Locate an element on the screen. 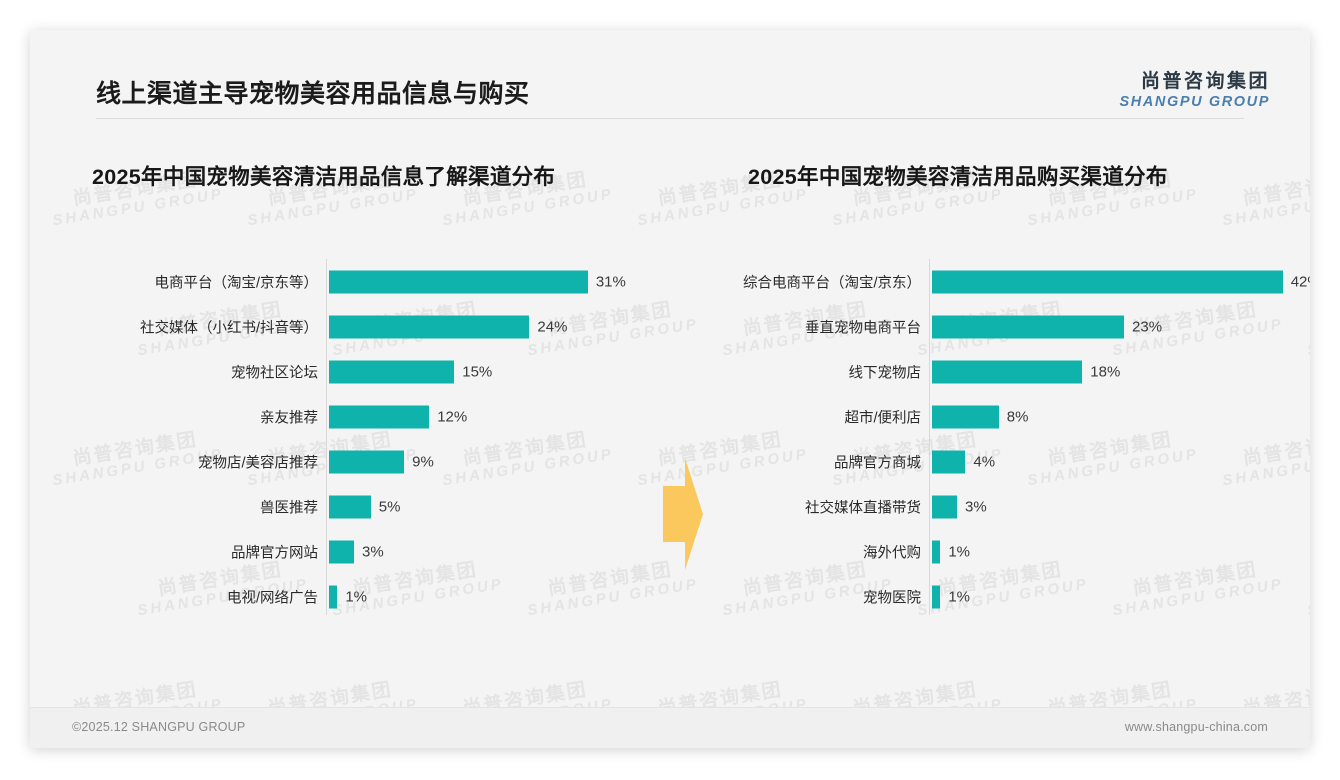  bar-category-label: 品牌官方网站 is located at coordinates (274, 553).